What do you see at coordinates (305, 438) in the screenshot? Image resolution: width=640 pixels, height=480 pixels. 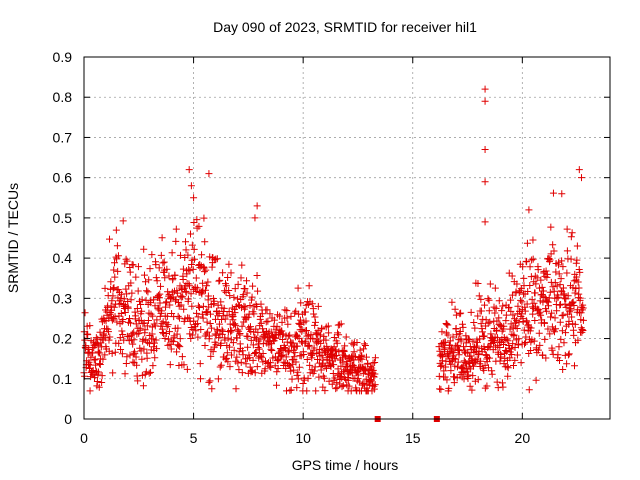 I see `x-tick-labels: 0 5 10 15 20` at bounding box center [305, 438].